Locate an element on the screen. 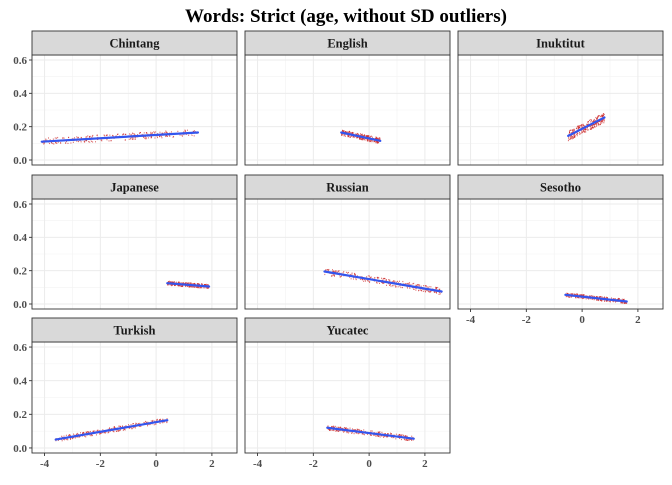 The height and width of the screenshot is (485, 672). fit-line is located at coordinates (586, 126).